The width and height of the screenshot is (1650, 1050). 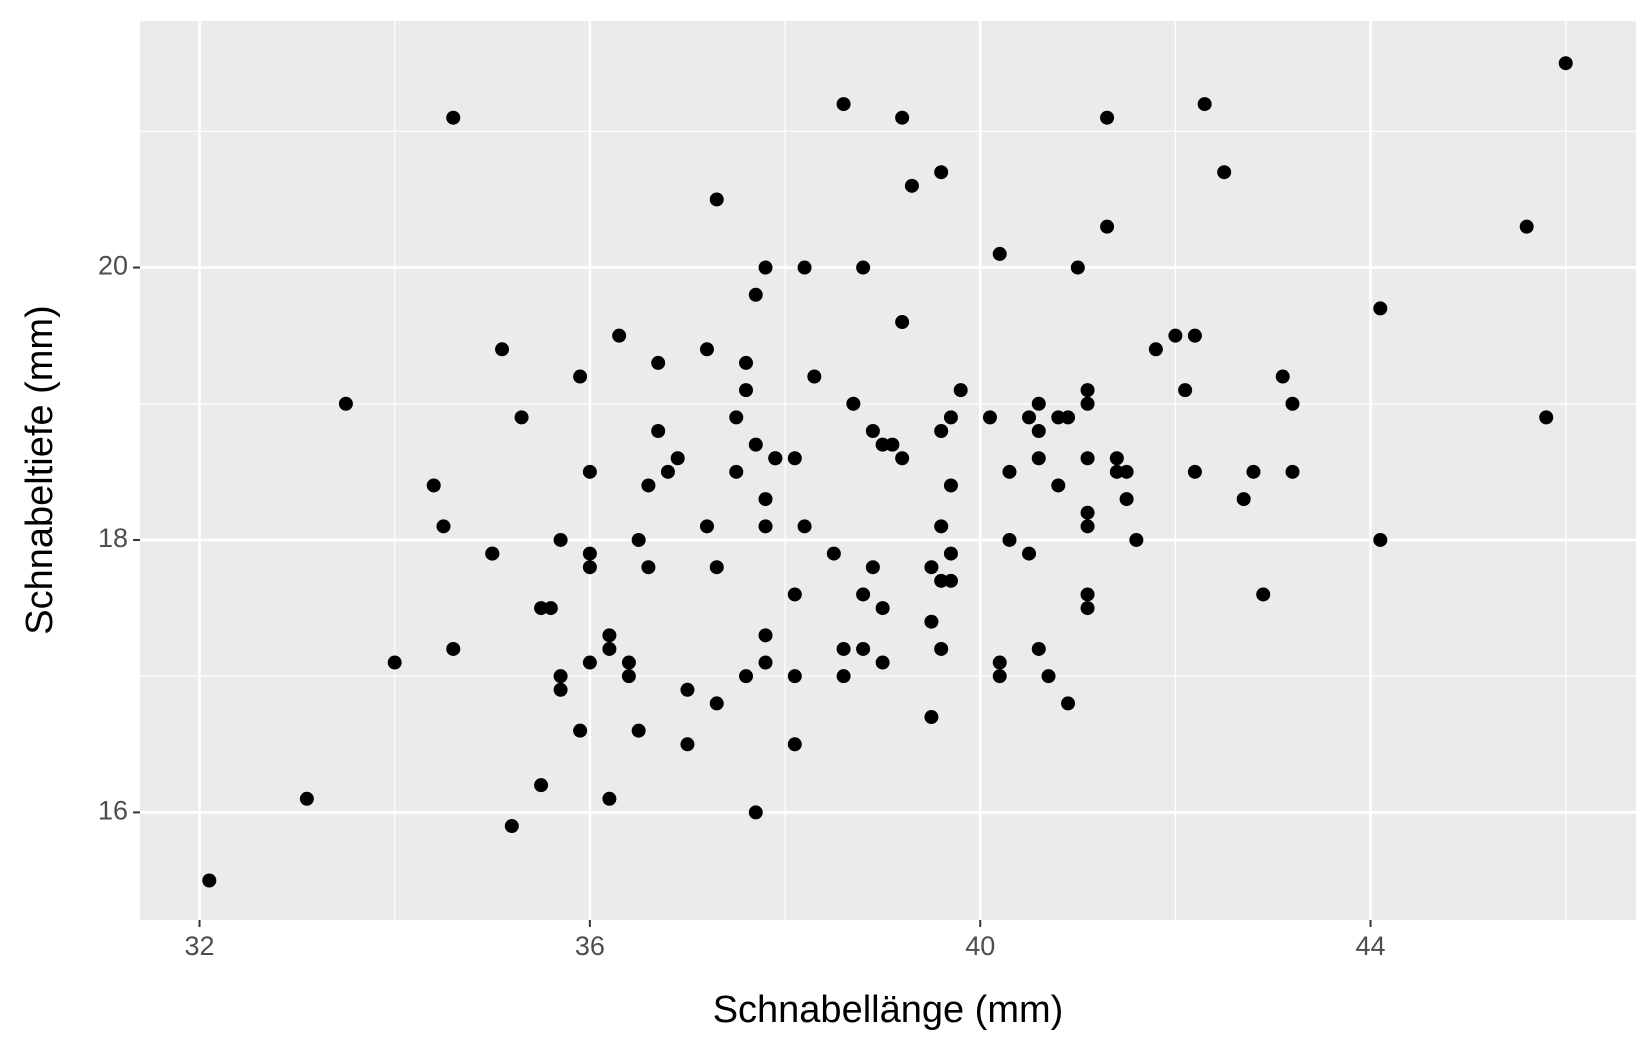 What do you see at coordinates (113, 266) in the screenshot?
I see `y-tick-label: 20` at bounding box center [113, 266].